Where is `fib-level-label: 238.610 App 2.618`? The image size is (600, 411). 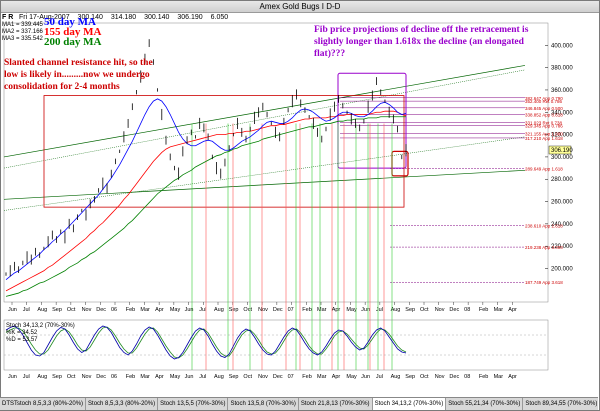 fib-level-label: 238.610 App 2.618 is located at coordinates (544, 225).